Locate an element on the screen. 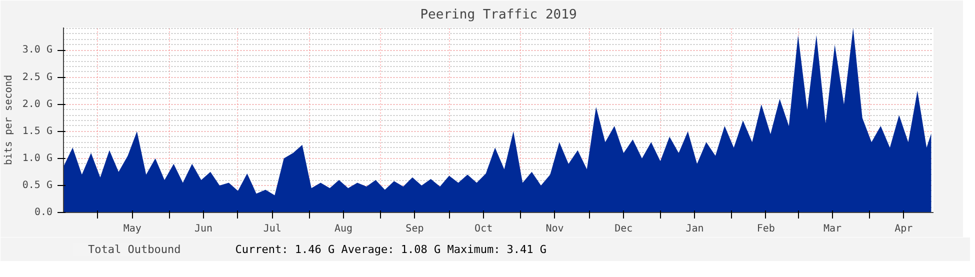  y-tick-label: 2.5 G is located at coordinates (37, 77).